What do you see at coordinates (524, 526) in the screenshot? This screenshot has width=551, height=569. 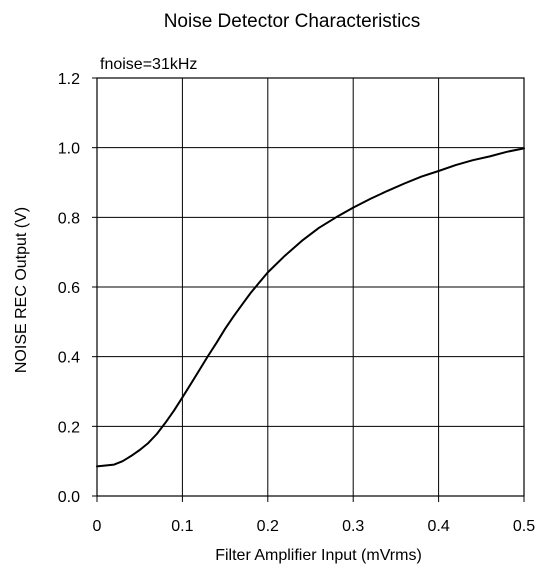 I see `x-tick-label: 0.5` at bounding box center [524, 526].